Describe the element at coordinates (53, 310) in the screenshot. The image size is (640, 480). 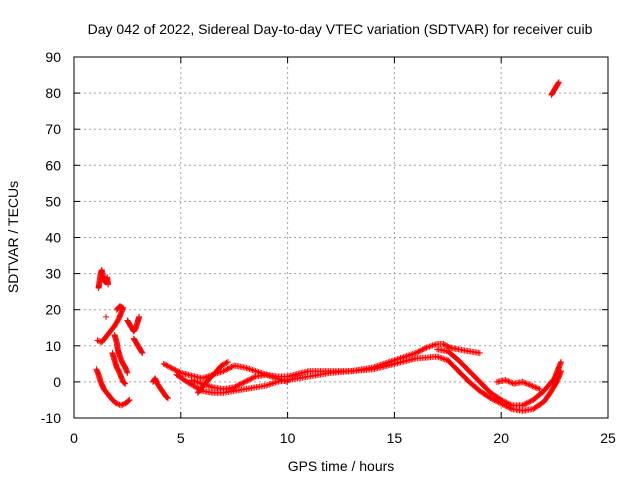
I see `y-tick-label: 20` at that location.